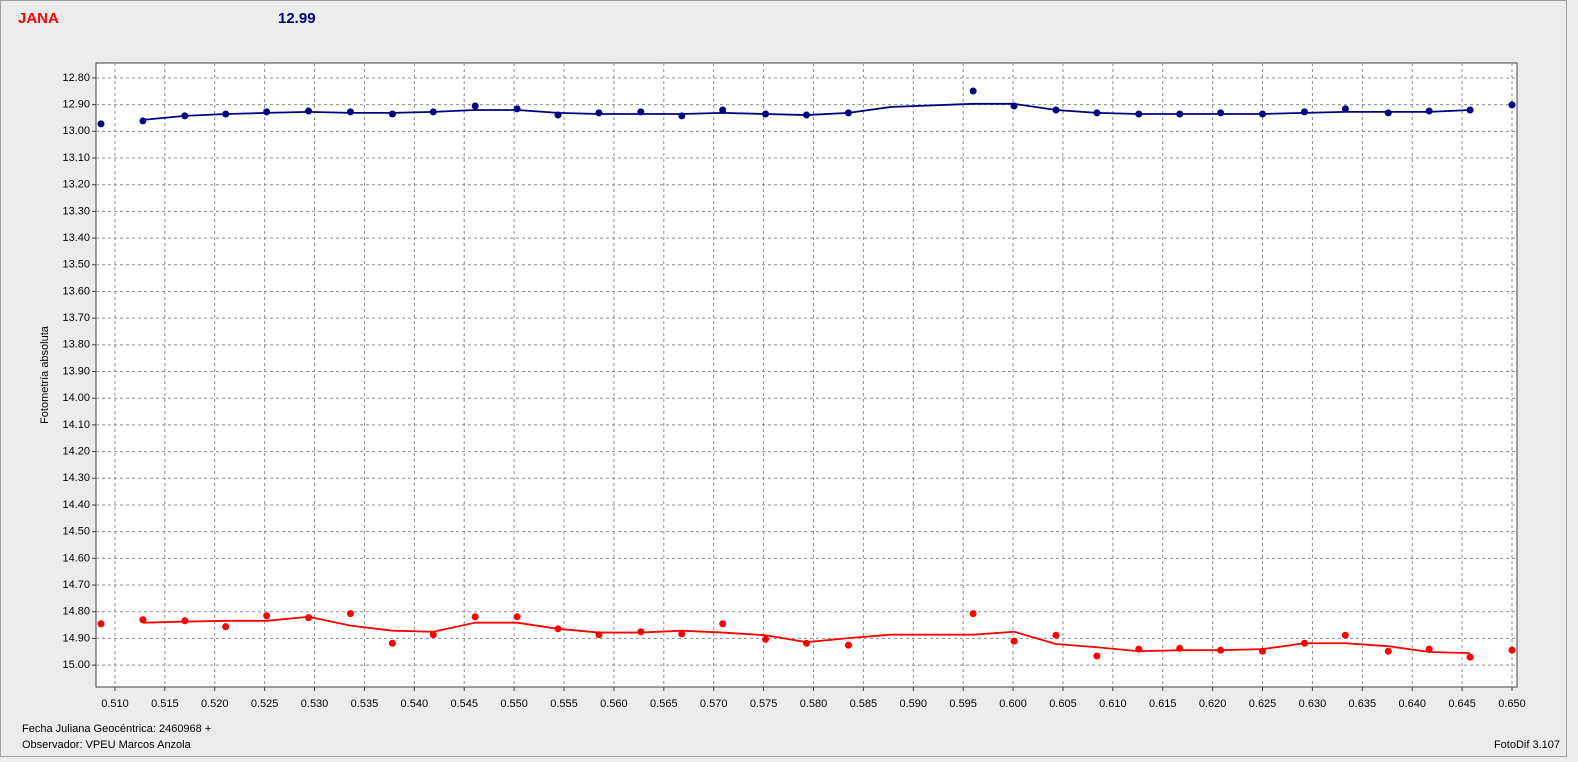 Image resolution: width=1578 pixels, height=762 pixels. I want to click on x-tick-label: 0.635, so click(1363, 704).